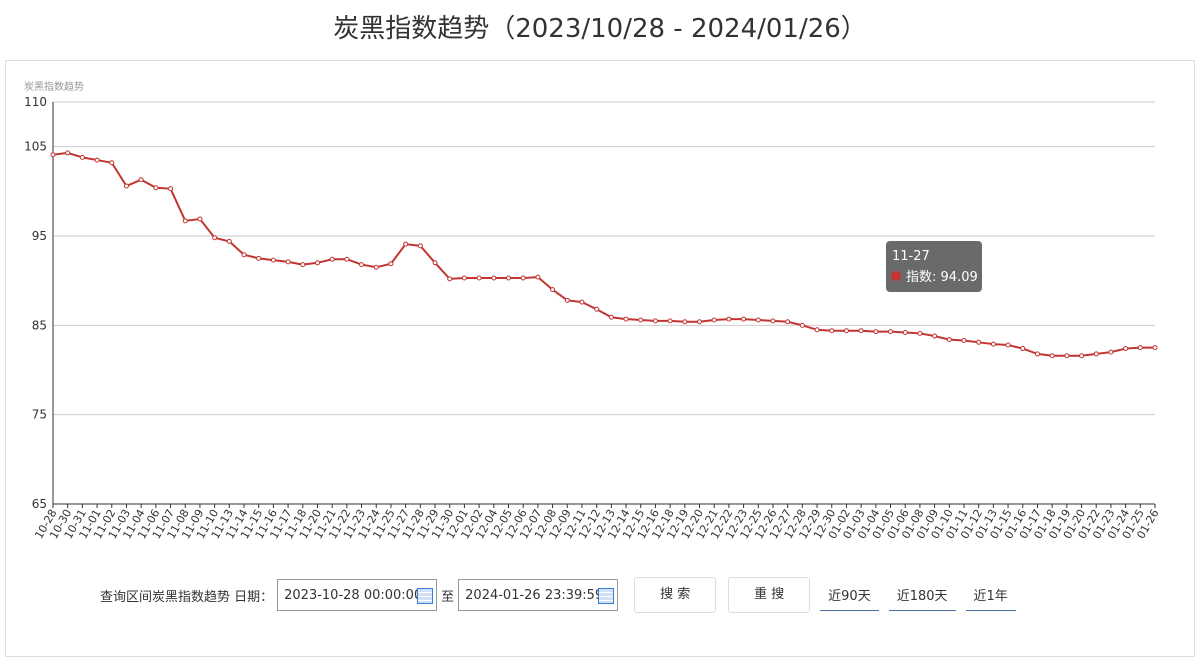  What do you see at coordinates (896, 276) in the screenshot?
I see `tooltip-marker` at bounding box center [896, 276].